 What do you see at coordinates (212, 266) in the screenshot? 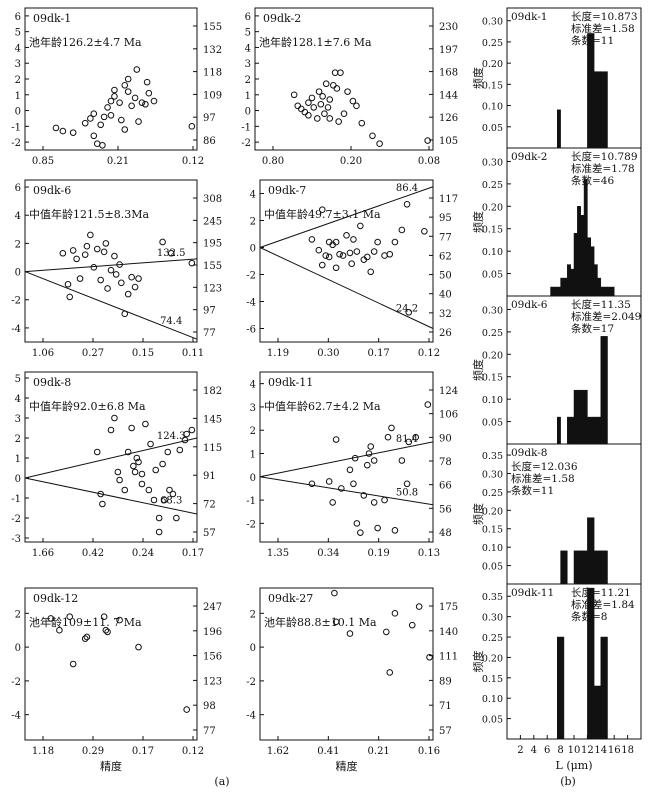
I see `age-tick-label: 155` at bounding box center [212, 266].